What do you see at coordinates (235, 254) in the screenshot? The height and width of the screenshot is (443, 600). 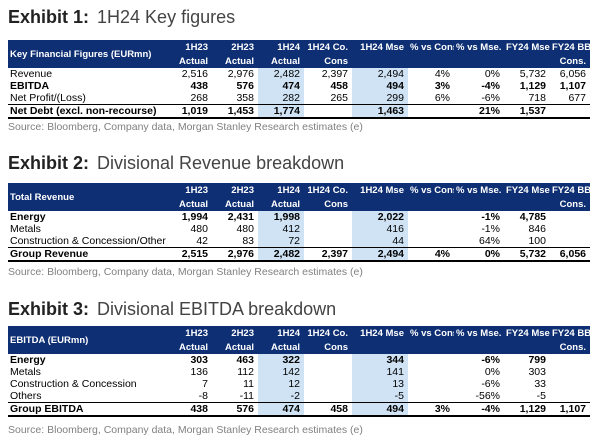 I see `table-cell: 2,976` at bounding box center [235, 254].